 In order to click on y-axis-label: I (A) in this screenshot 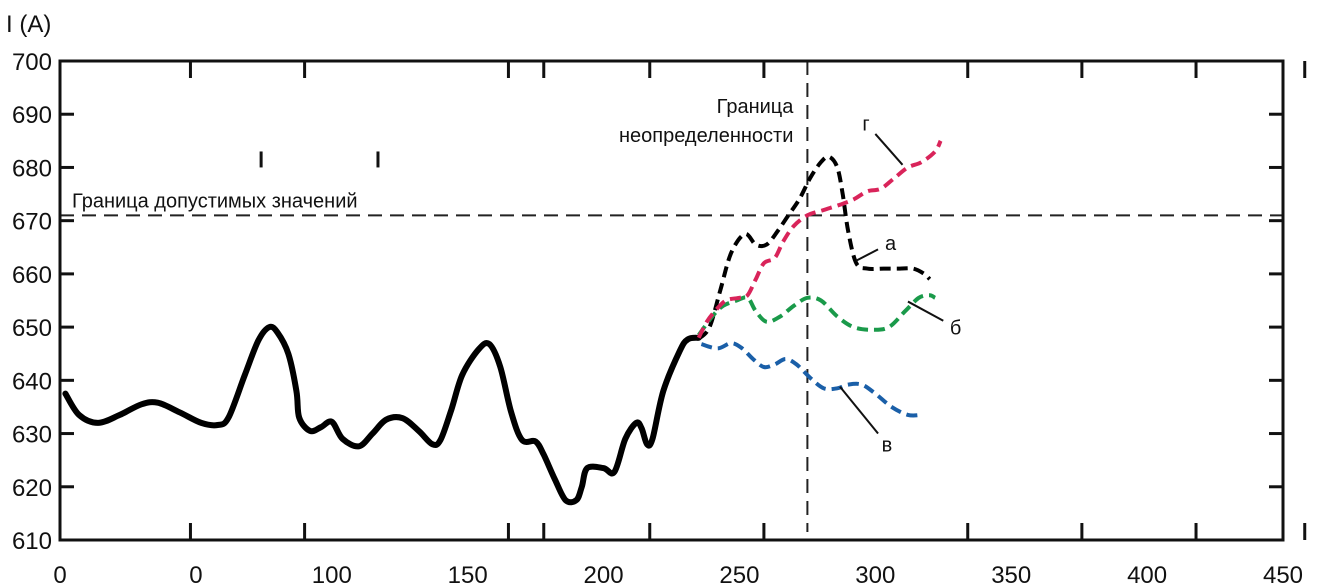, I will do `click(28, 24)`.